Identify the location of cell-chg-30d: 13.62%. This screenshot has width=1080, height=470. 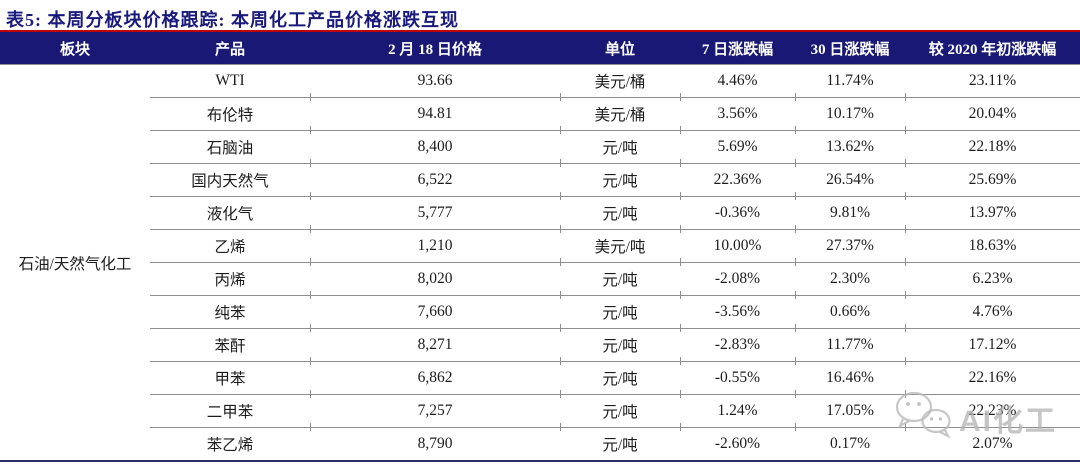
(849, 148).